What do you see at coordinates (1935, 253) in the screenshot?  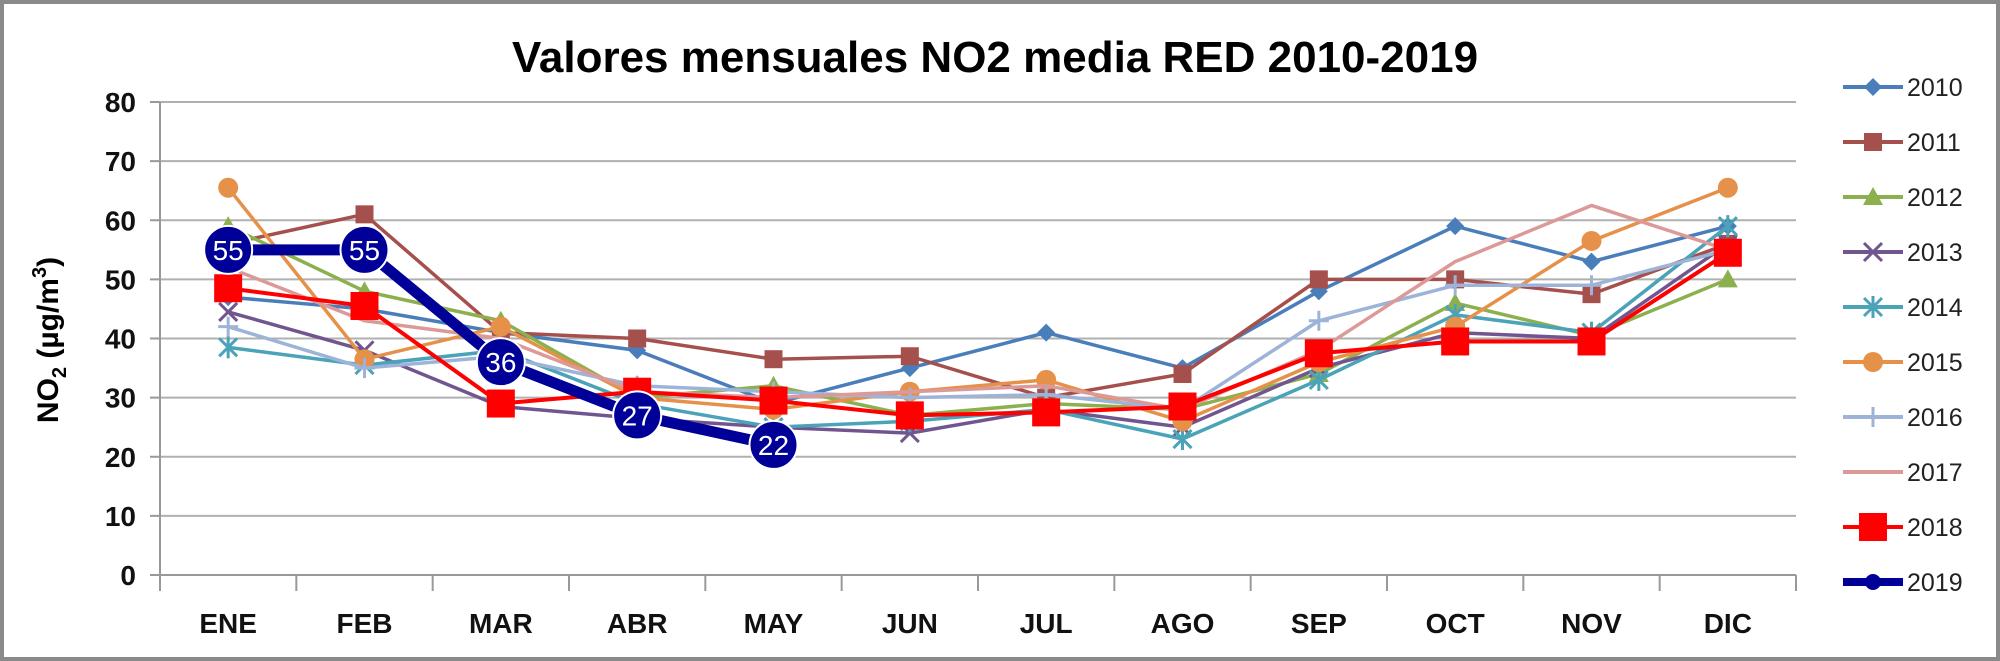 I see `legend-label: 2013` at bounding box center [1935, 253].